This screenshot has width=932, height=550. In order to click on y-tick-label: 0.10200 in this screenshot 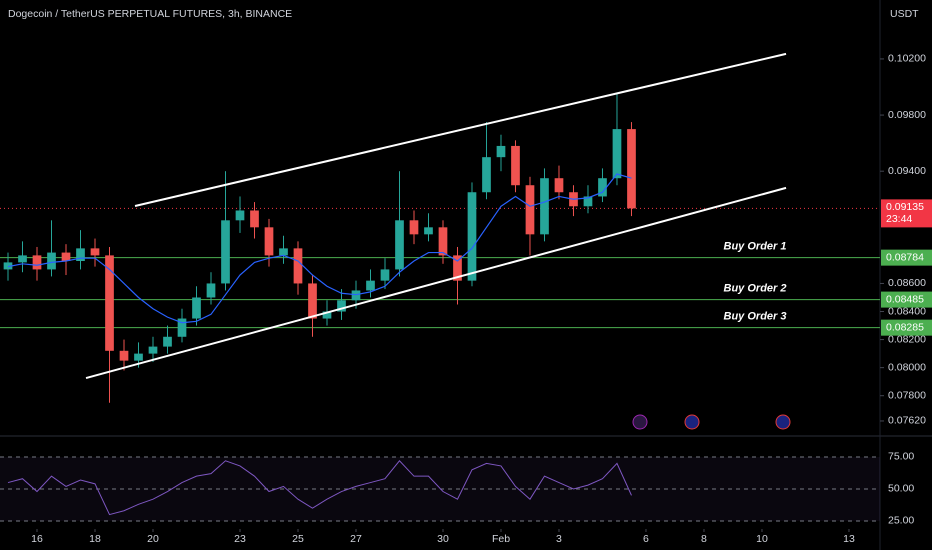, I will do `click(907, 59)`.